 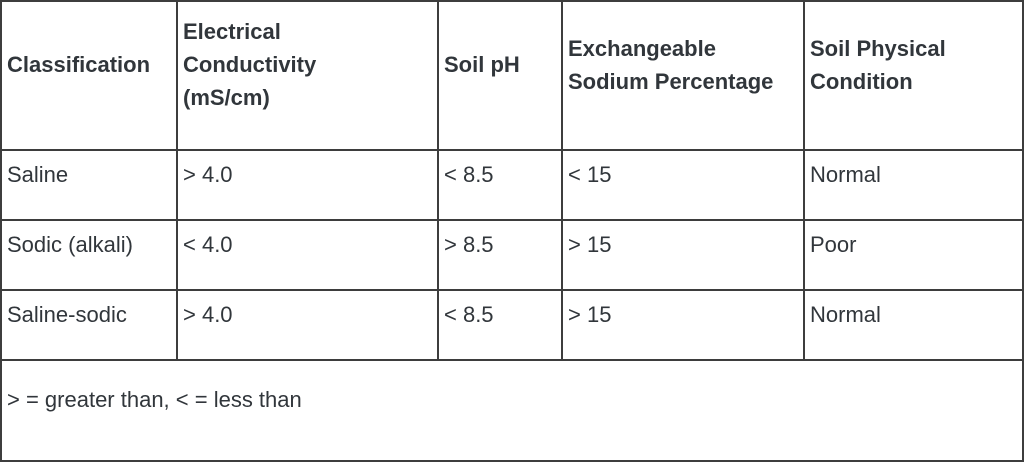 What do you see at coordinates (89, 255) in the screenshot?
I see `cell-classification: Sodic (alkali)` at bounding box center [89, 255].